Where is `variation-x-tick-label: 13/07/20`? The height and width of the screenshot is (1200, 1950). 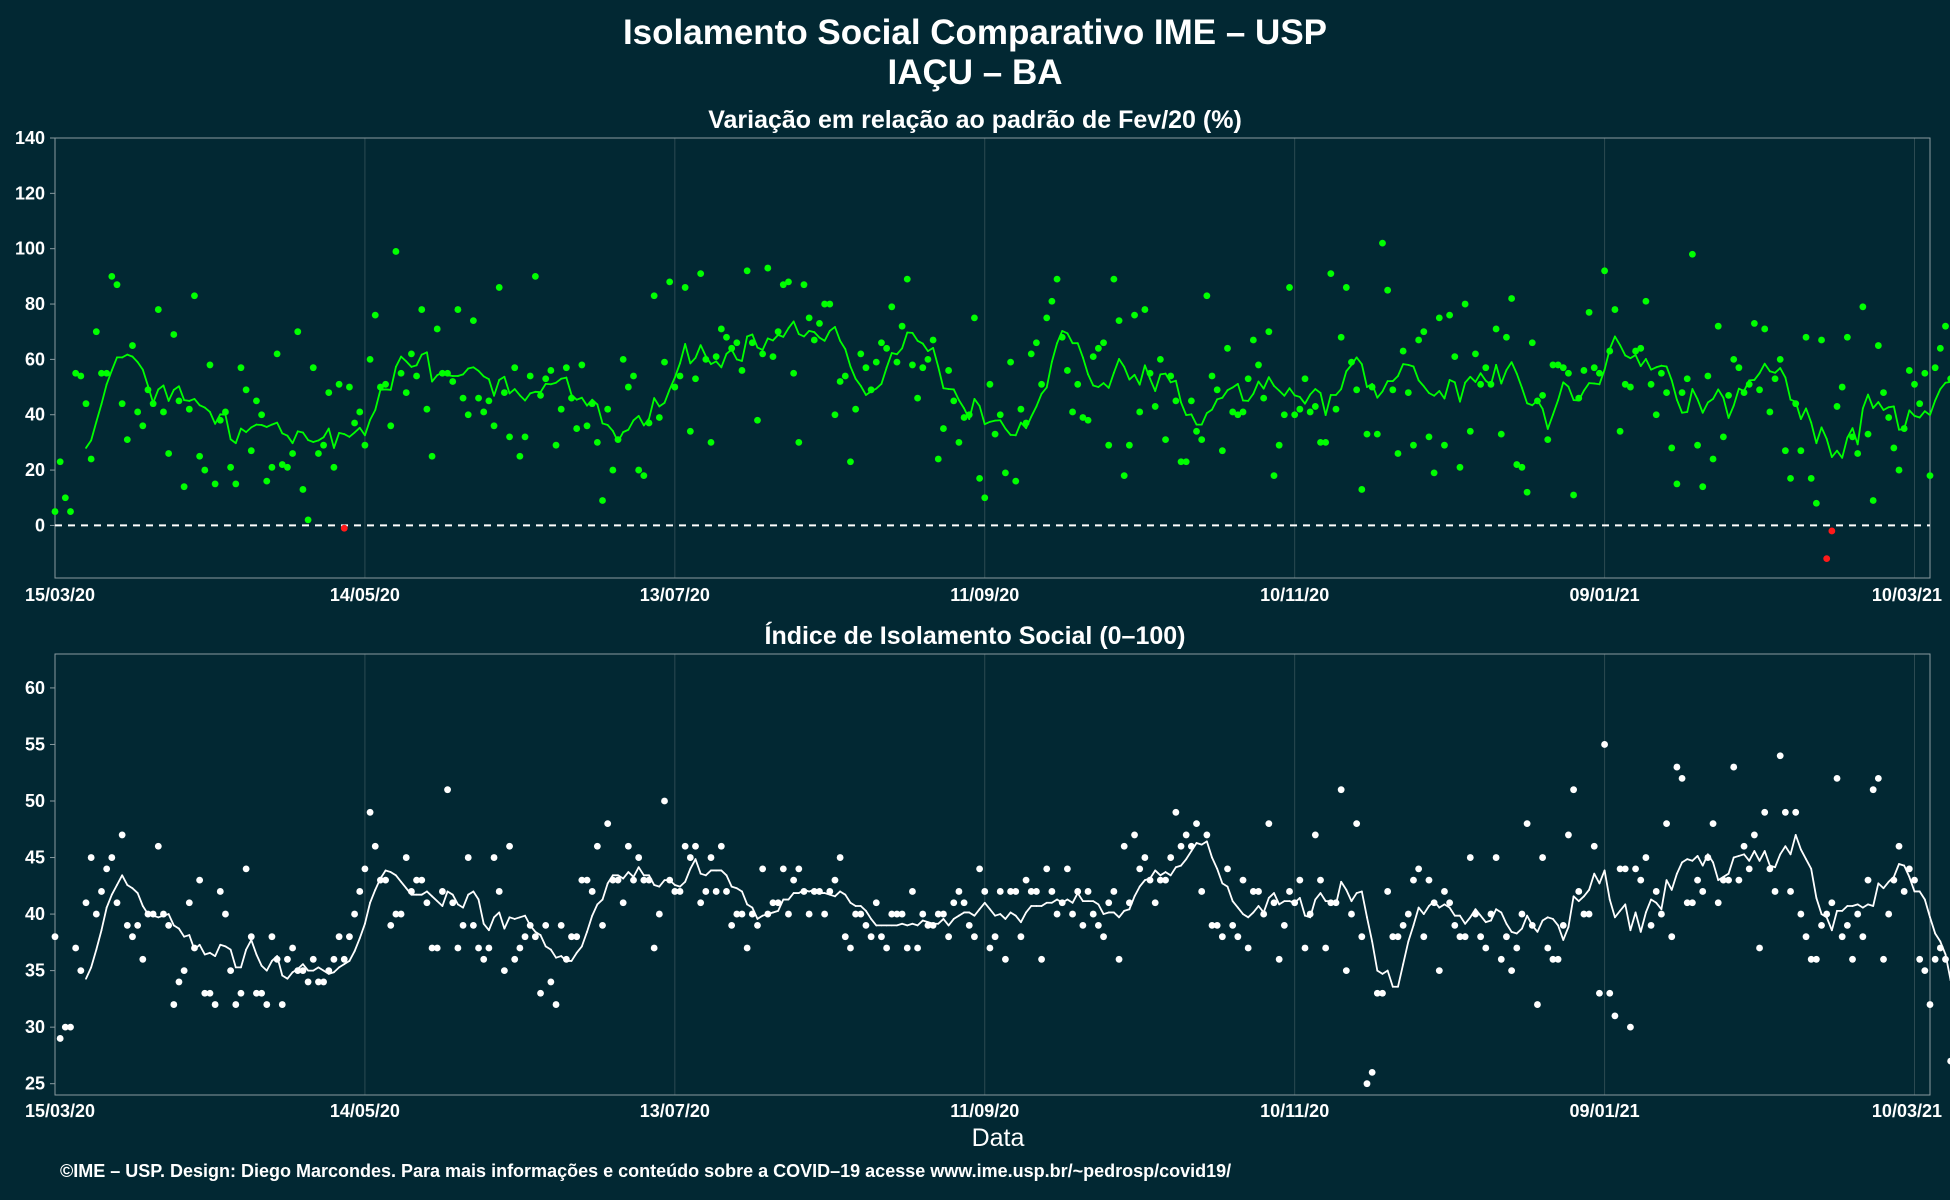 variation-x-tick-label: 13/07/20 is located at coordinates (675, 595).